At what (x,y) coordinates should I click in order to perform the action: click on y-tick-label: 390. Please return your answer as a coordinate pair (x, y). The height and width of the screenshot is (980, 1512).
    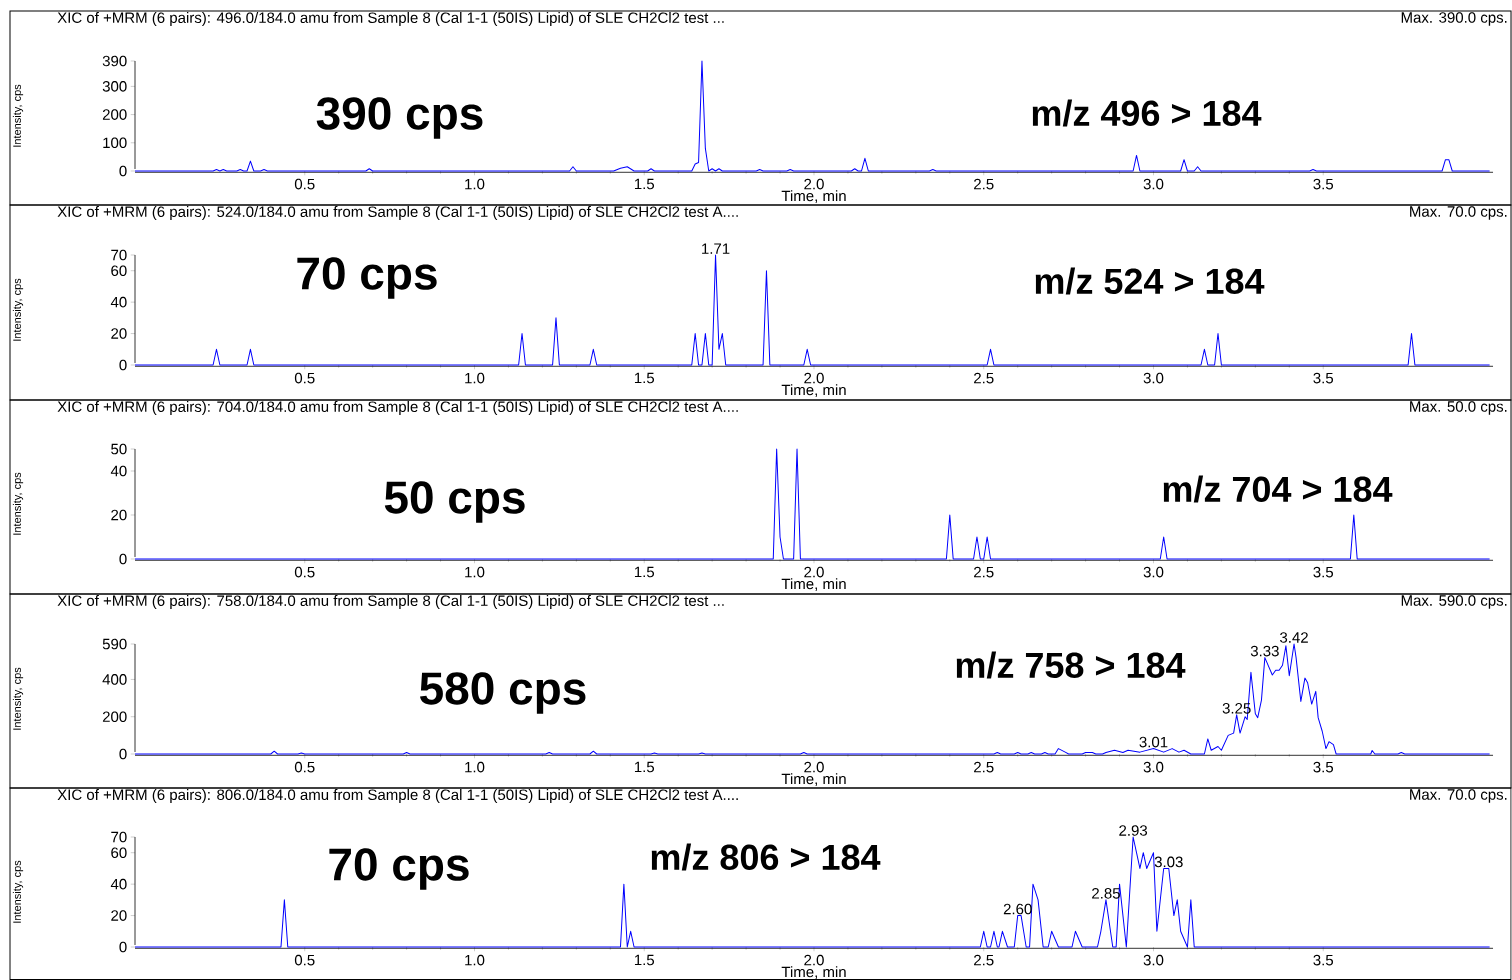
    Looking at the image, I should click on (114, 61).